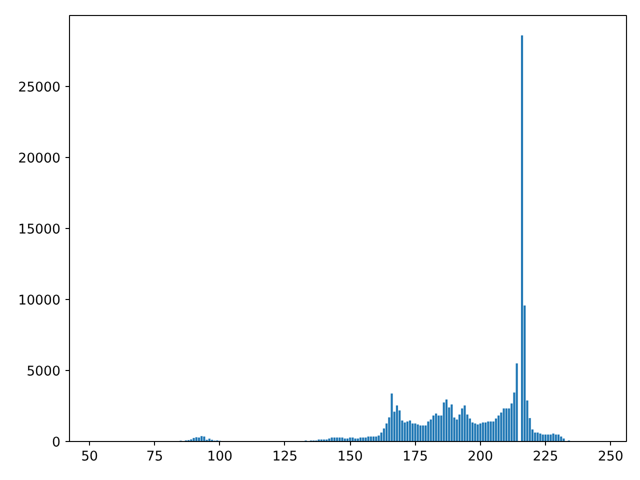 This screenshot has width=640, height=480. What do you see at coordinates (43, 372) in the screenshot?
I see `y-tick-label: 5000` at bounding box center [43, 372].